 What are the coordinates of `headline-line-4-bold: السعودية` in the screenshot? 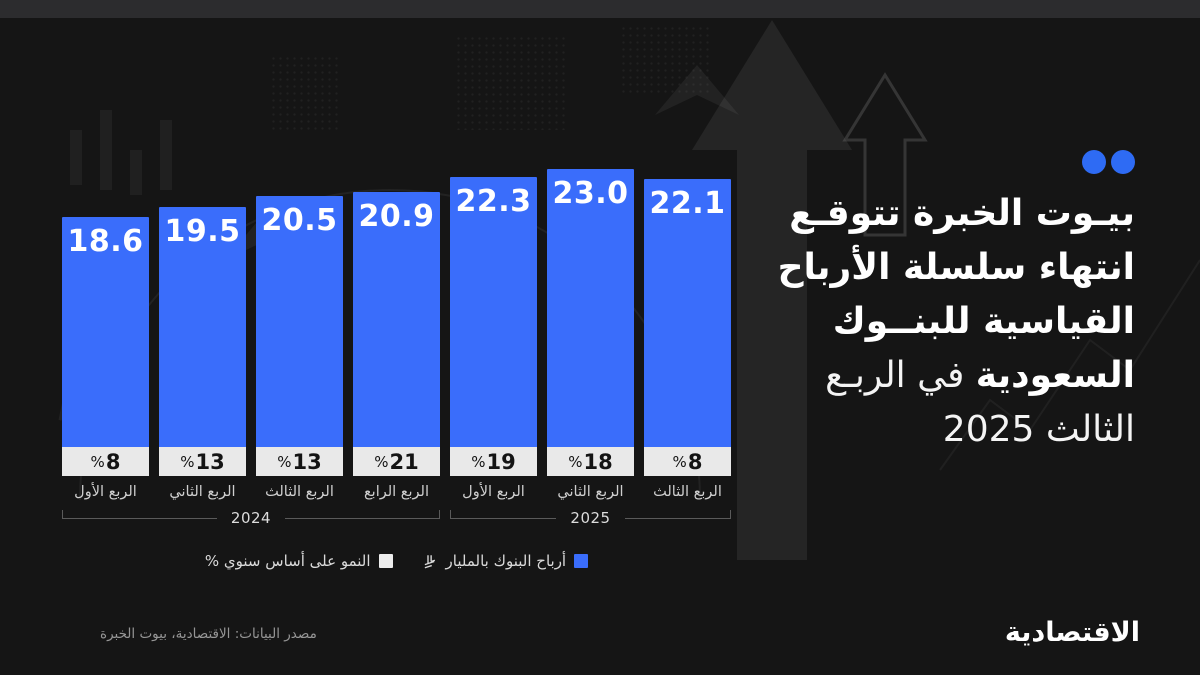 It's located at (1055, 375).